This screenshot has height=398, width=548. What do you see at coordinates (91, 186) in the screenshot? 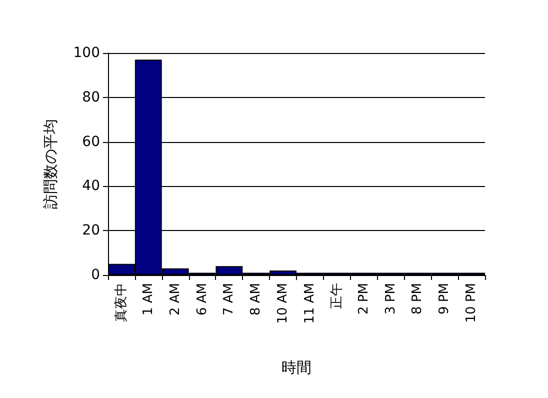
I see `y-tick-label: 40` at bounding box center [91, 186].